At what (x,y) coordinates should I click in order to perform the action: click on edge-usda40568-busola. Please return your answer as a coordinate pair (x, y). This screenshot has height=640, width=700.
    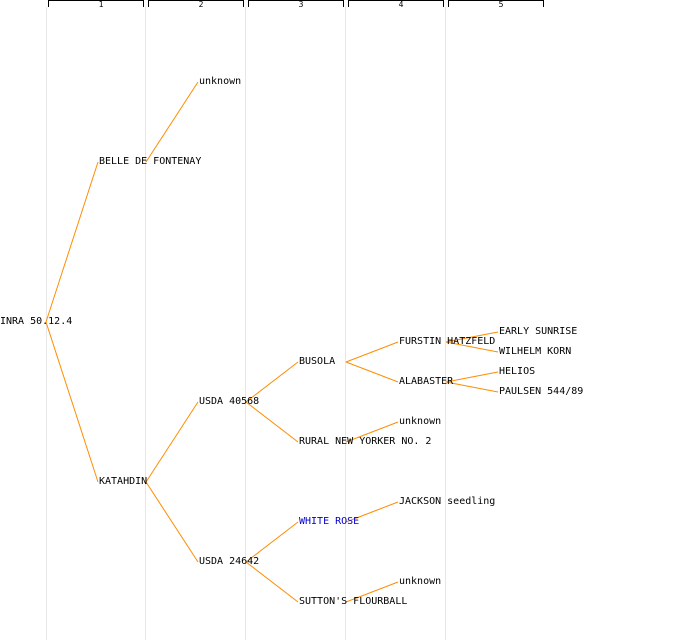
    Looking at the image, I should click on (272, 382).